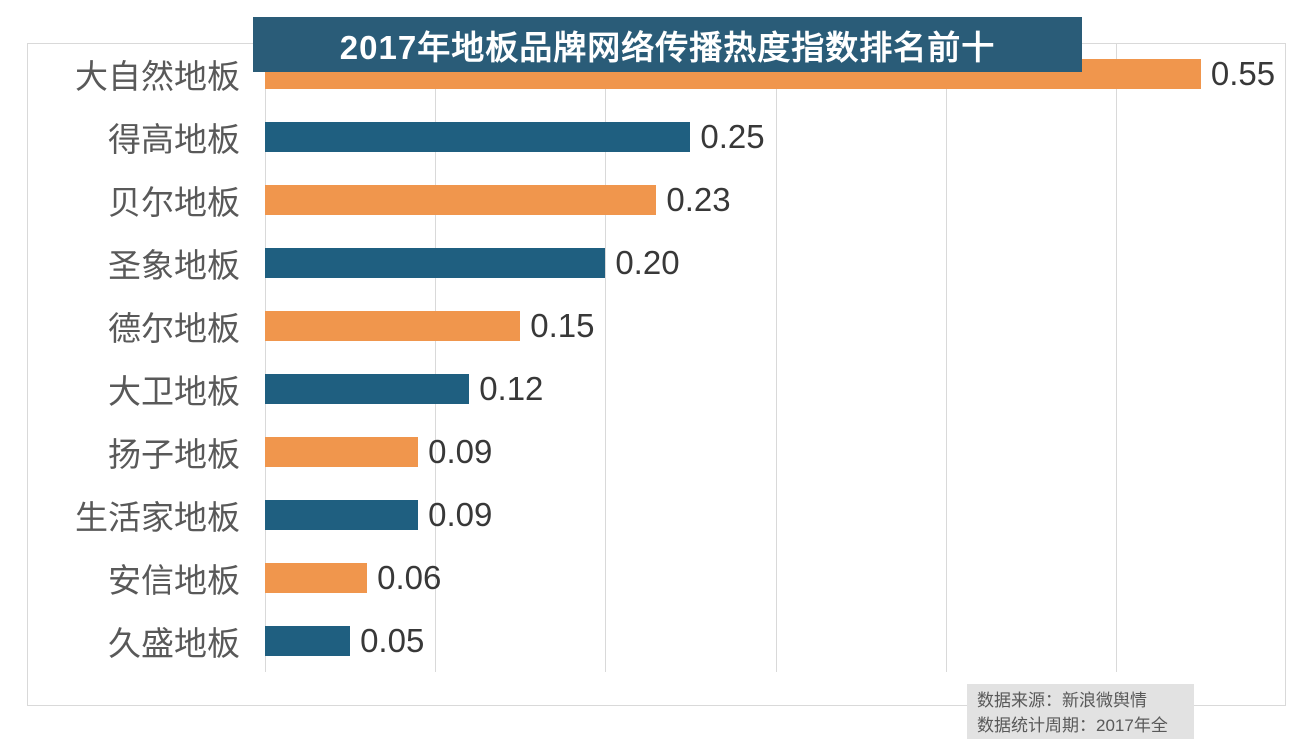 The width and height of the screenshot is (1314, 739). I want to click on bar-row: 0.06, so click(775, 577).